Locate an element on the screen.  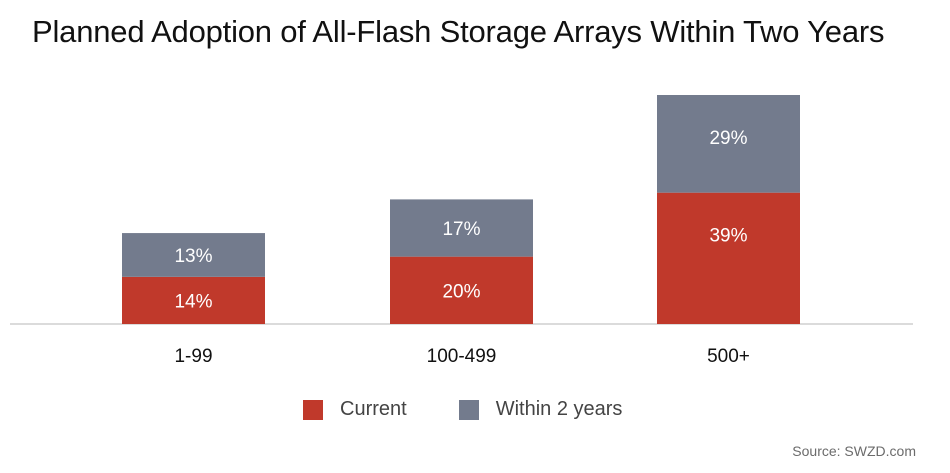
x-axis-tick-labels: 1-99 100-499 500+ is located at coordinates (461, 356).